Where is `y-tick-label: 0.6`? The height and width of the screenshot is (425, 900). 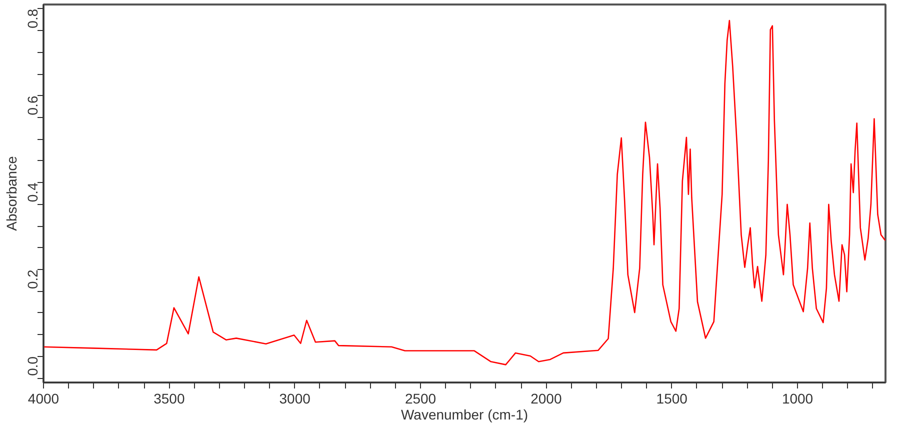
y-tick-label: 0.6 is located at coordinates (32, 106).